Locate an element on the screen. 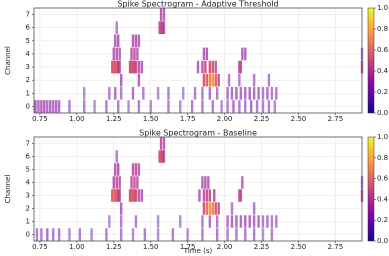  y-tick-label: 0 is located at coordinates (28, 235).